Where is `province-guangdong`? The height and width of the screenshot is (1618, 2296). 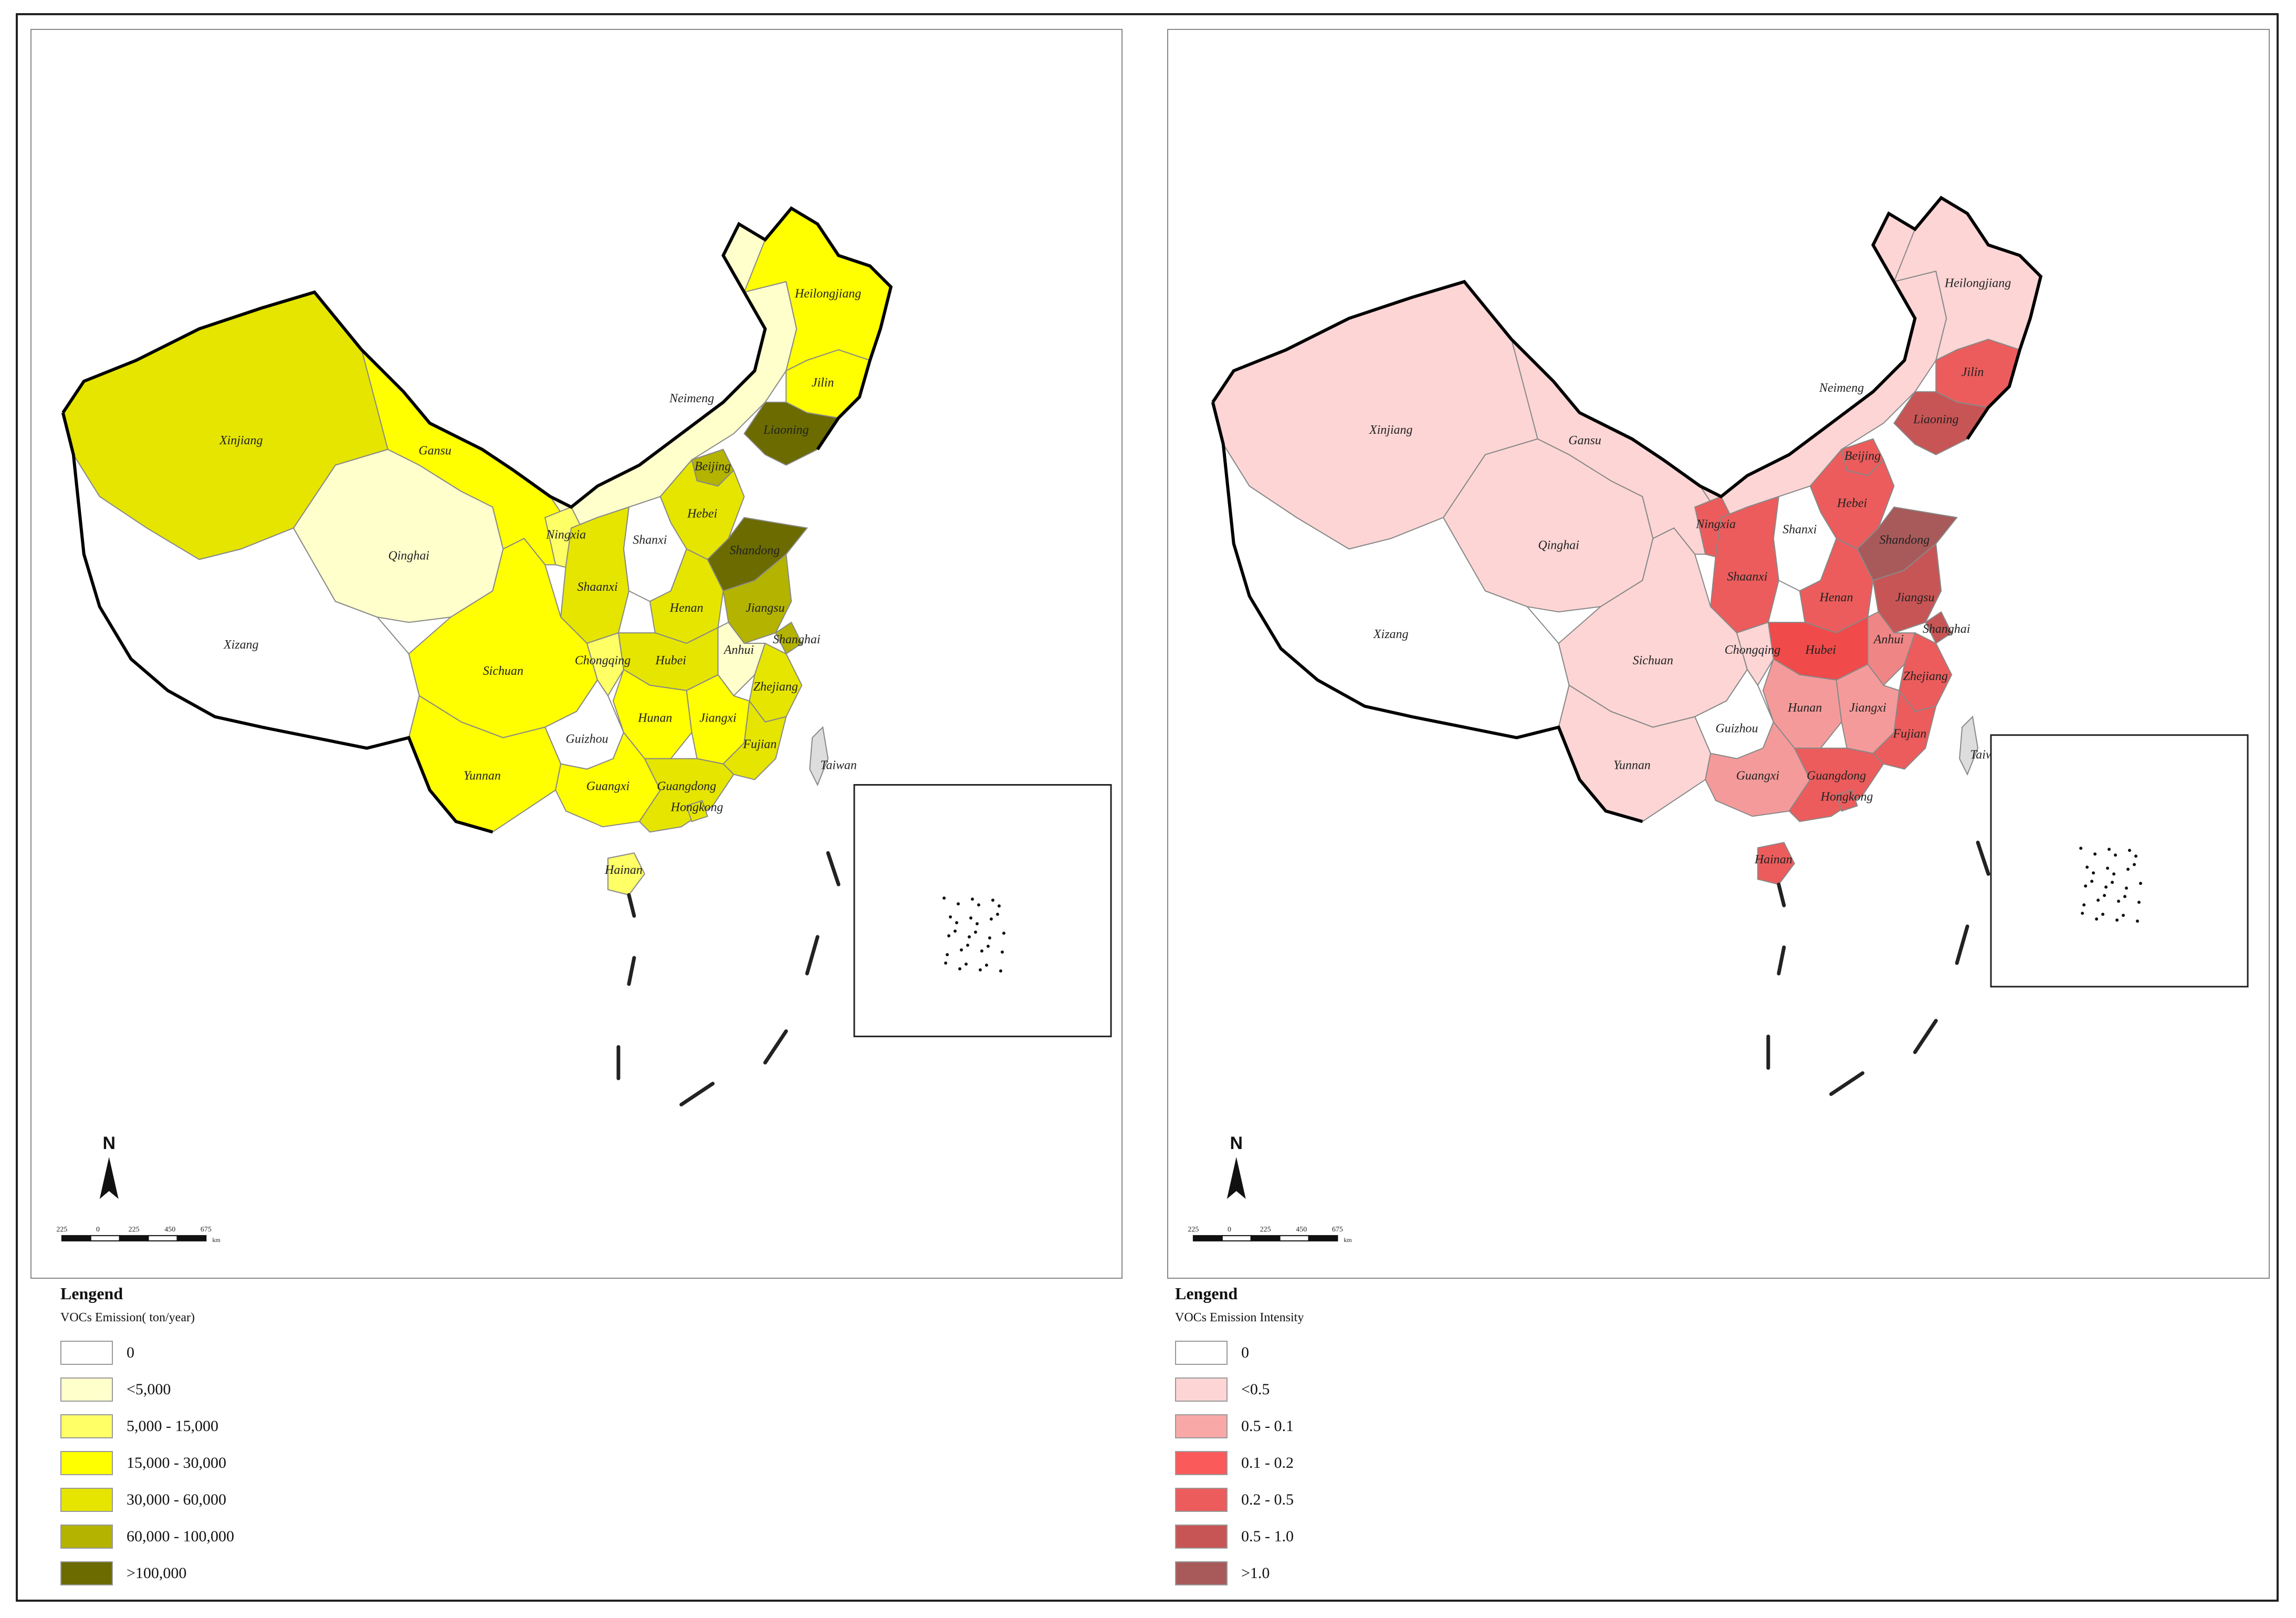 province-guangdong is located at coordinates (686, 796).